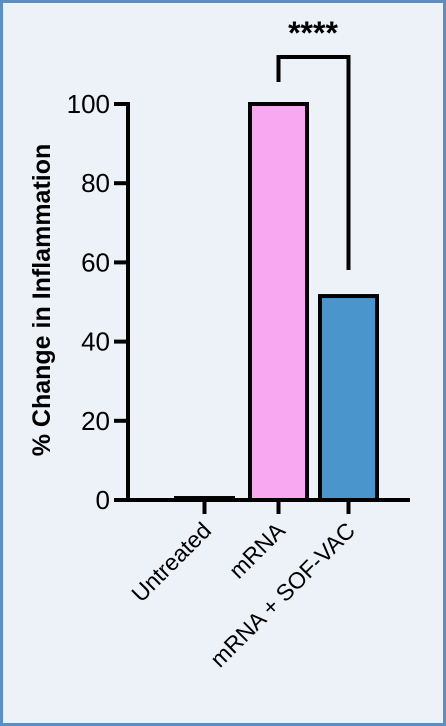 The height and width of the screenshot is (726, 446). I want to click on y-tick-label: 60, so click(95, 262).